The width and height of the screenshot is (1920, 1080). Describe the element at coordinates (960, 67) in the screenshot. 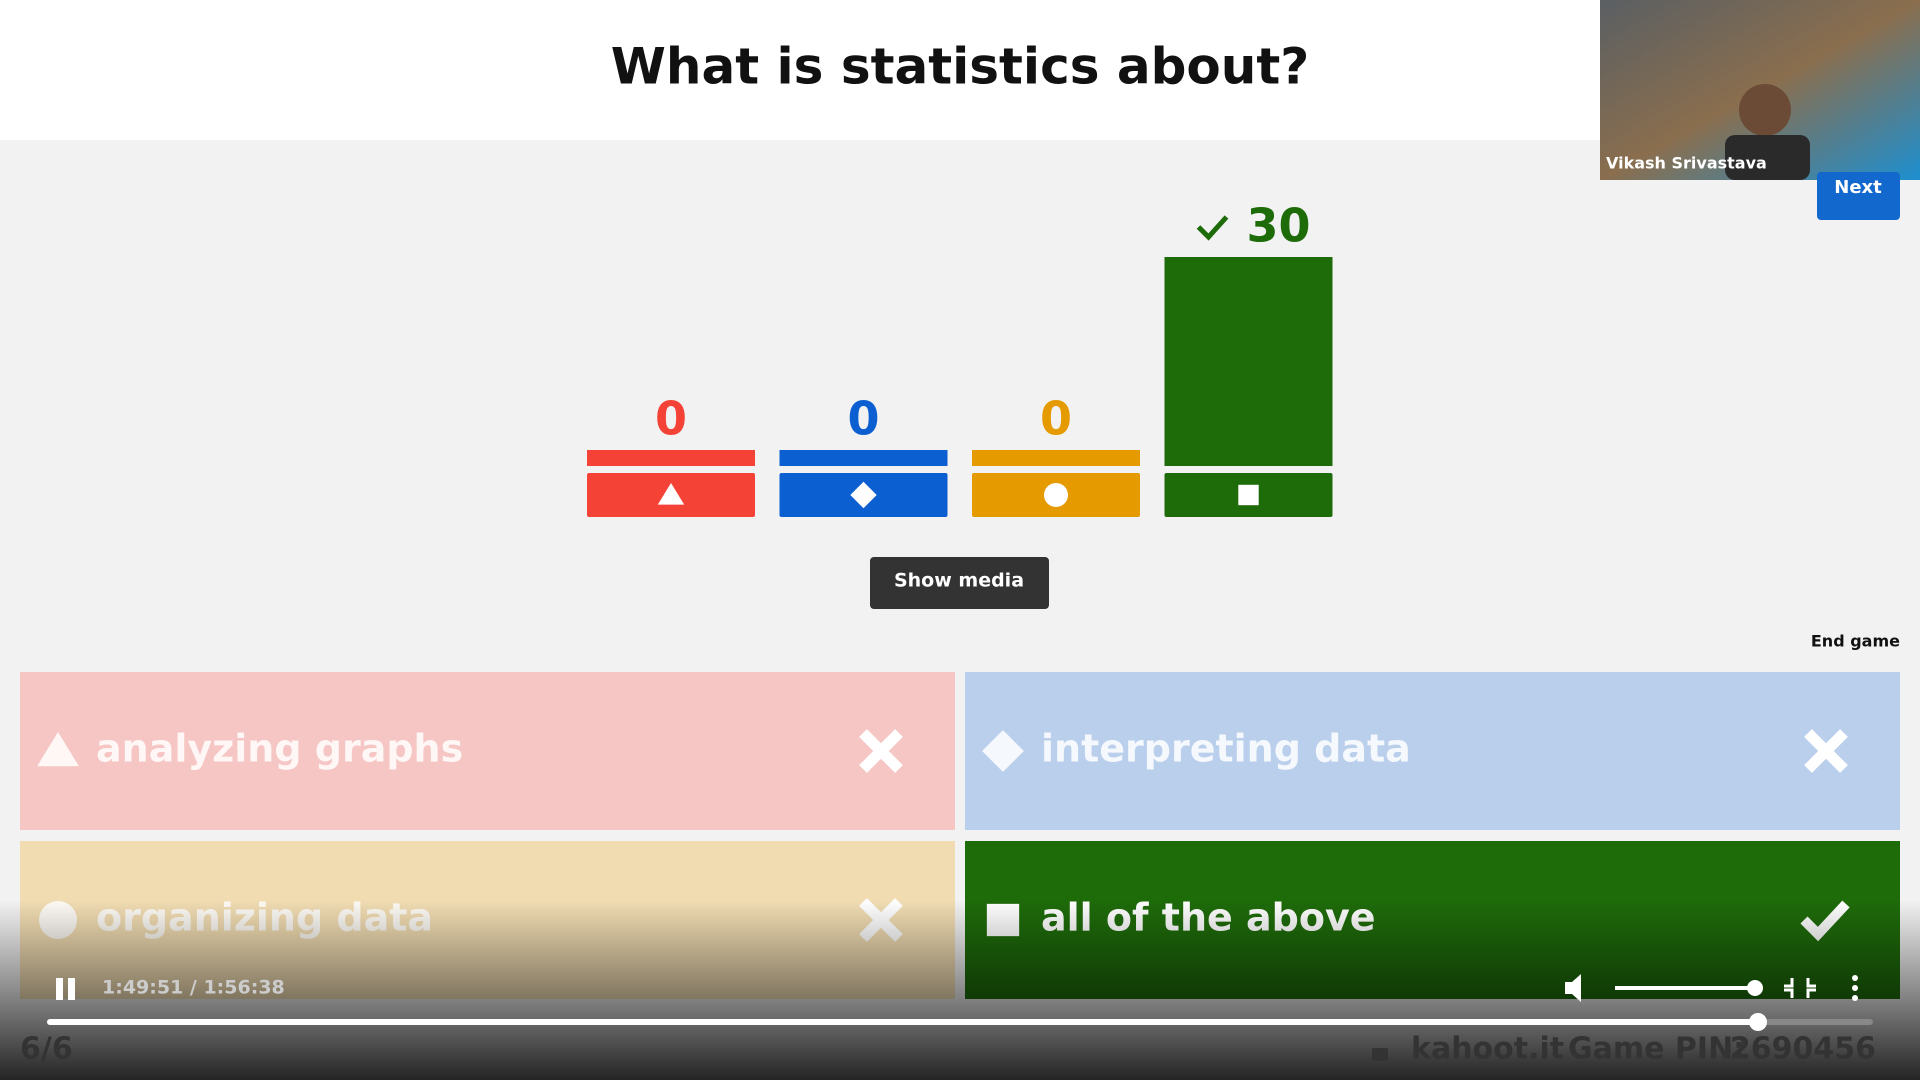

I see `question: What is statistics about?` at that location.